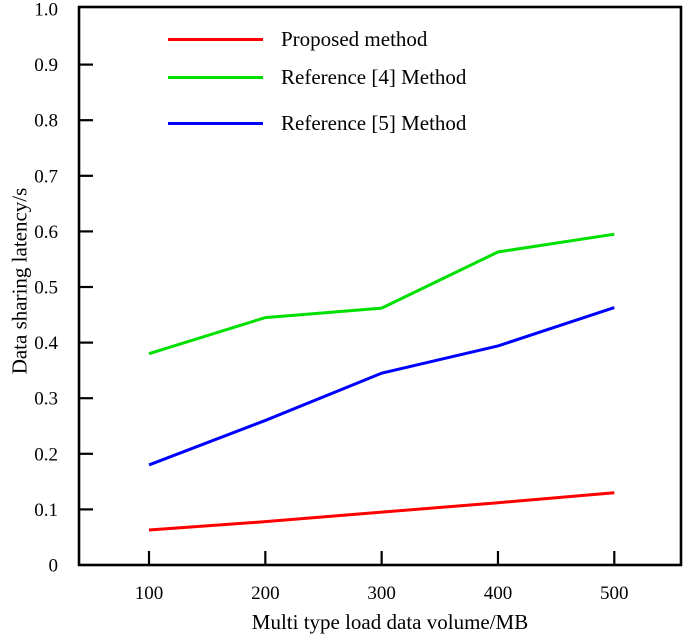 This screenshot has width=685, height=637. What do you see at coordinates (54, 566) in the screenshot?
I see `y-tick-label: 0` at bounding box center [54, 566].